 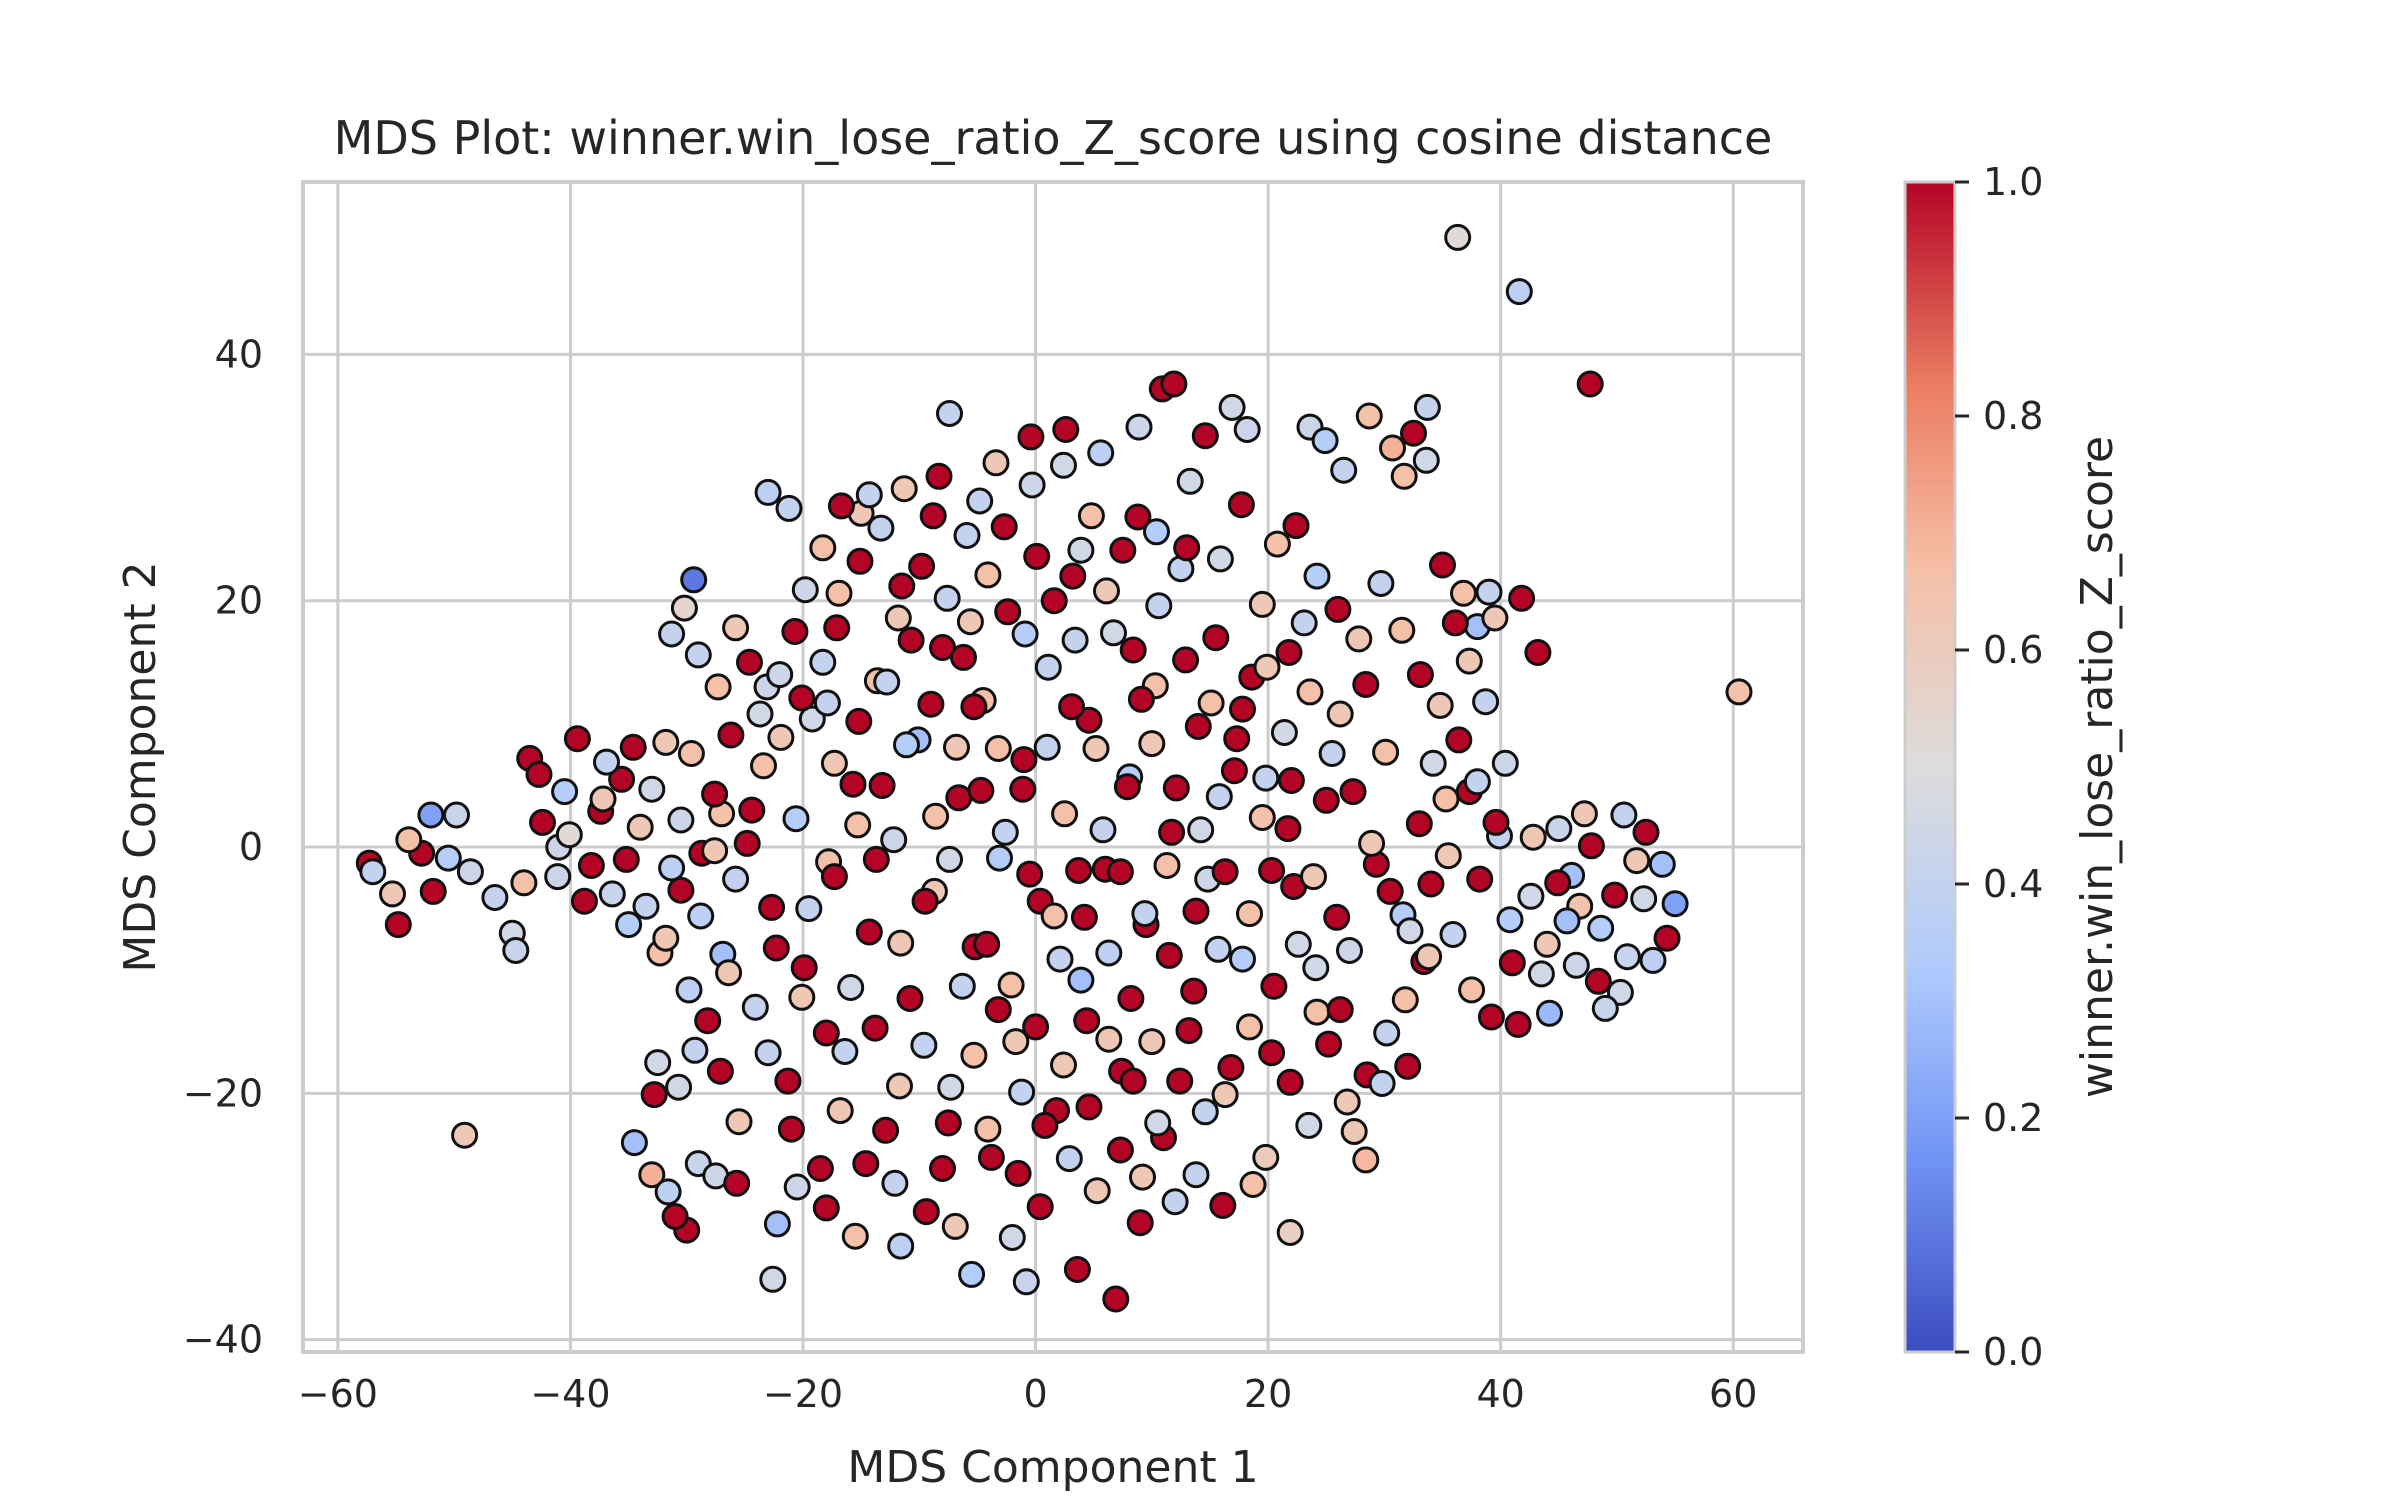 I want to click on y-tick-label: 20, so click(x=239, y=601).